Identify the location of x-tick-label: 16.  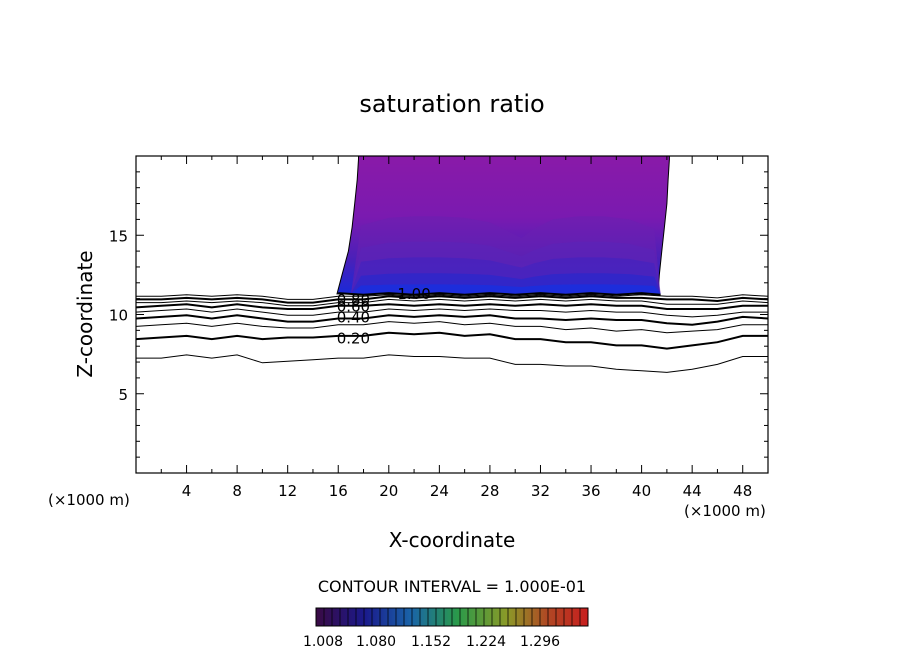
(338, 491).